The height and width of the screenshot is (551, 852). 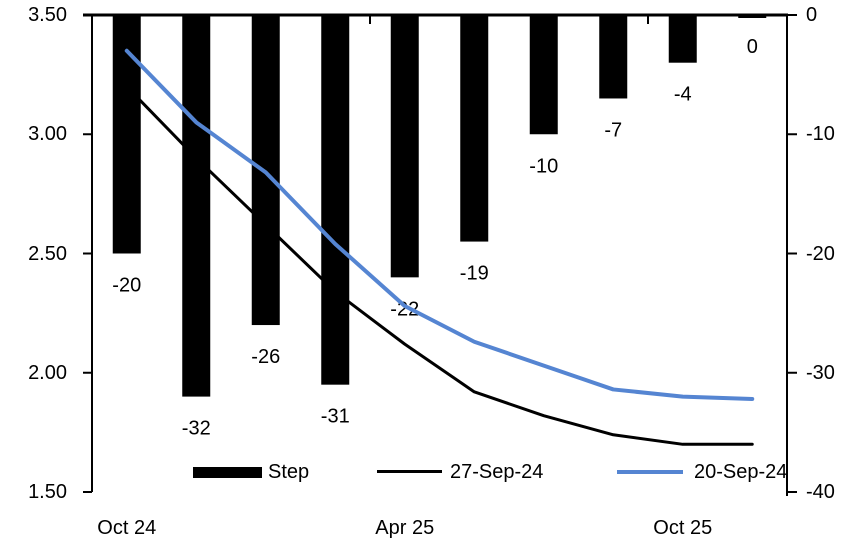 I want to click on bar-label-4: -22, so click(x=404, y=309).